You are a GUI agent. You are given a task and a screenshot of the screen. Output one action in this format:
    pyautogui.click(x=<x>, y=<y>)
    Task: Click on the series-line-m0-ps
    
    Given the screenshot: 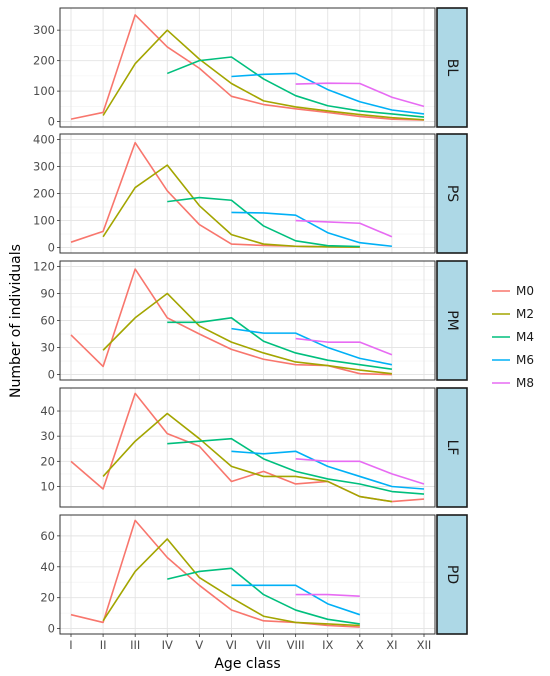 What is the action you would take?
    pyautogui.click(x=215, y=194)
    